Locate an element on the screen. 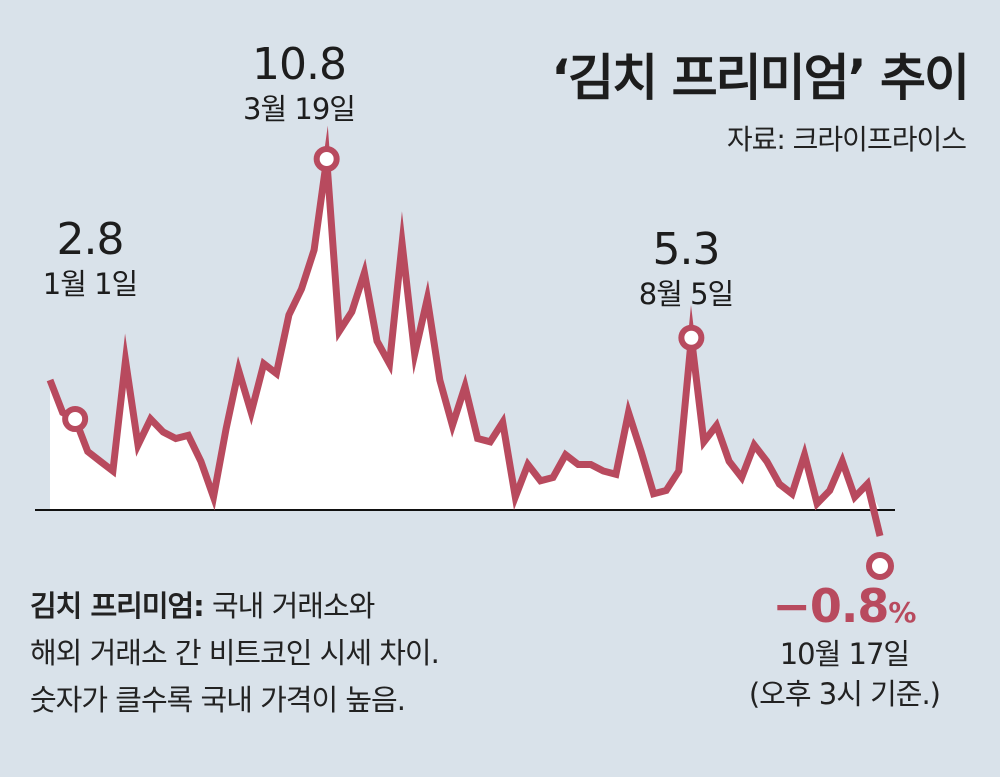 This screenshot has width=1000, height=777. note-term: 김치 프리미엄: is located at coordinates (117, 606).